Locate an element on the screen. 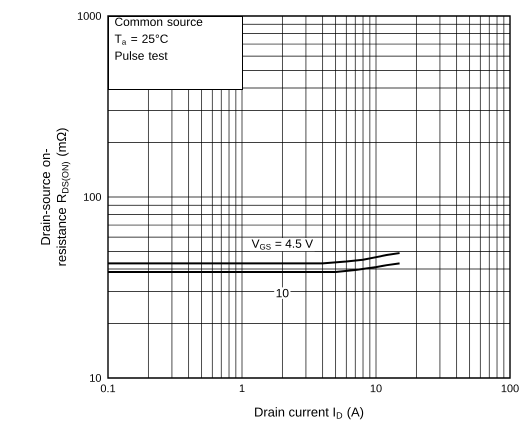 The height and width of the screenshot is (448, 527). y-tick-label: 100 is located at coordinates (93, 197).